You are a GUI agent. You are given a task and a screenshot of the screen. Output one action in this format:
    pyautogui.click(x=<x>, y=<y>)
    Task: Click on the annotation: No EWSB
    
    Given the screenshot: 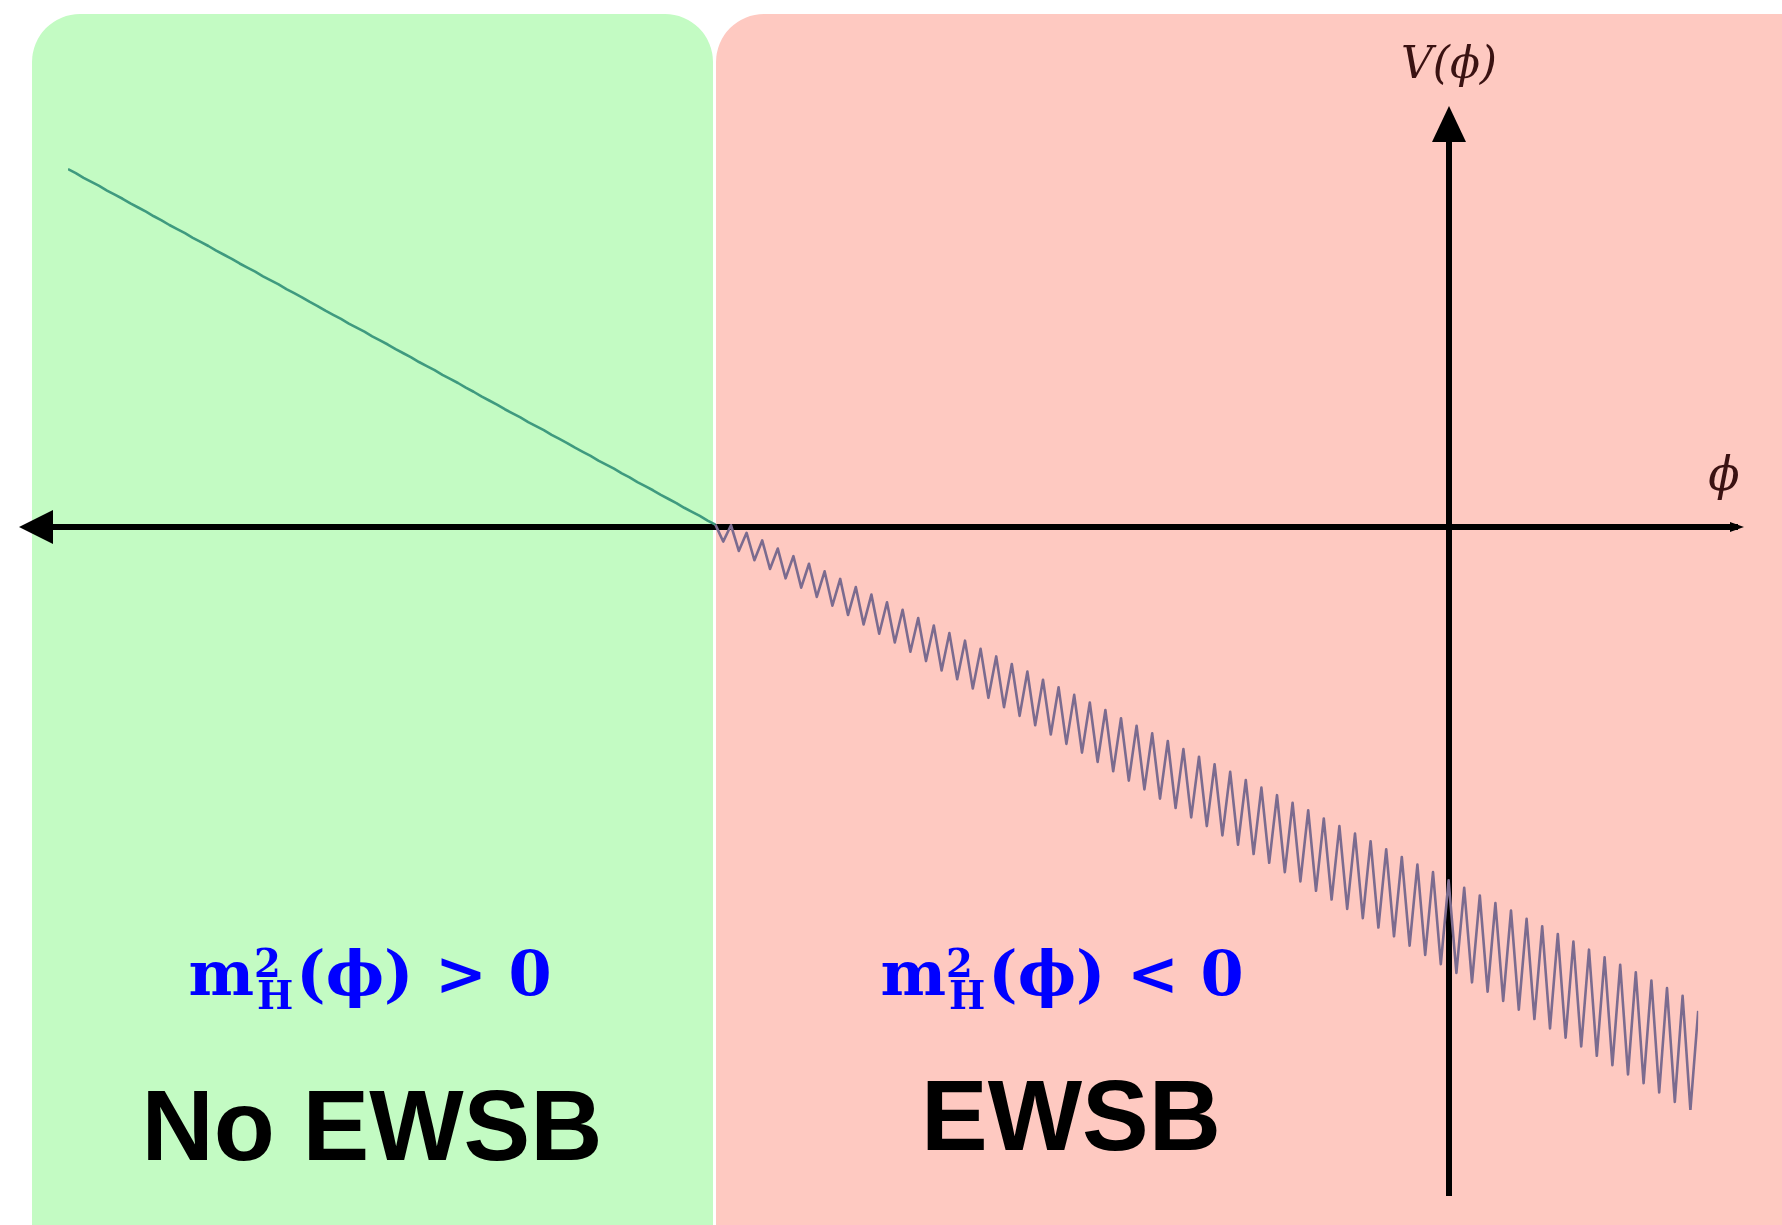 What is the action you would take?
    pyautogui.click(x=372, y=1125)
    